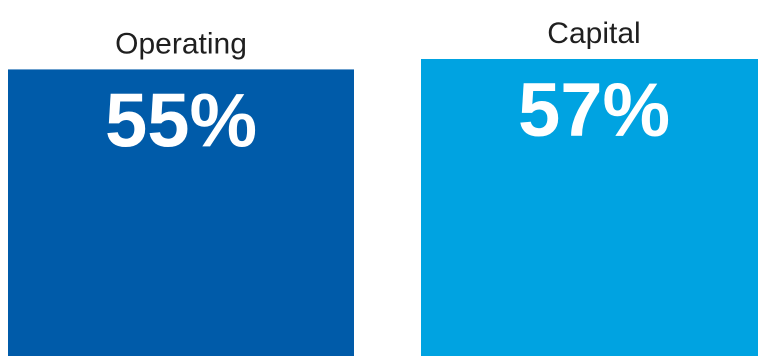  Describe the element at coordinates (594, 110) in the screenshot. I see `value-label-capital: 57%` at that location.